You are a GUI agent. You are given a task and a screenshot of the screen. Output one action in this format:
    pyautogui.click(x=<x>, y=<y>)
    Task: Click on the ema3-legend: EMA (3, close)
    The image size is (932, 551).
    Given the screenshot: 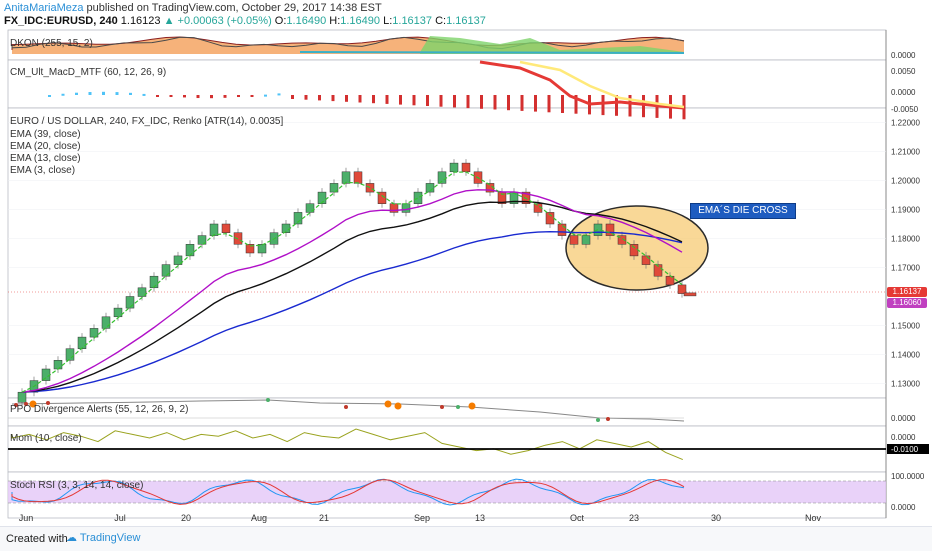 What is the action you would take?
    pyautogui.click(x=43, y=170)
    